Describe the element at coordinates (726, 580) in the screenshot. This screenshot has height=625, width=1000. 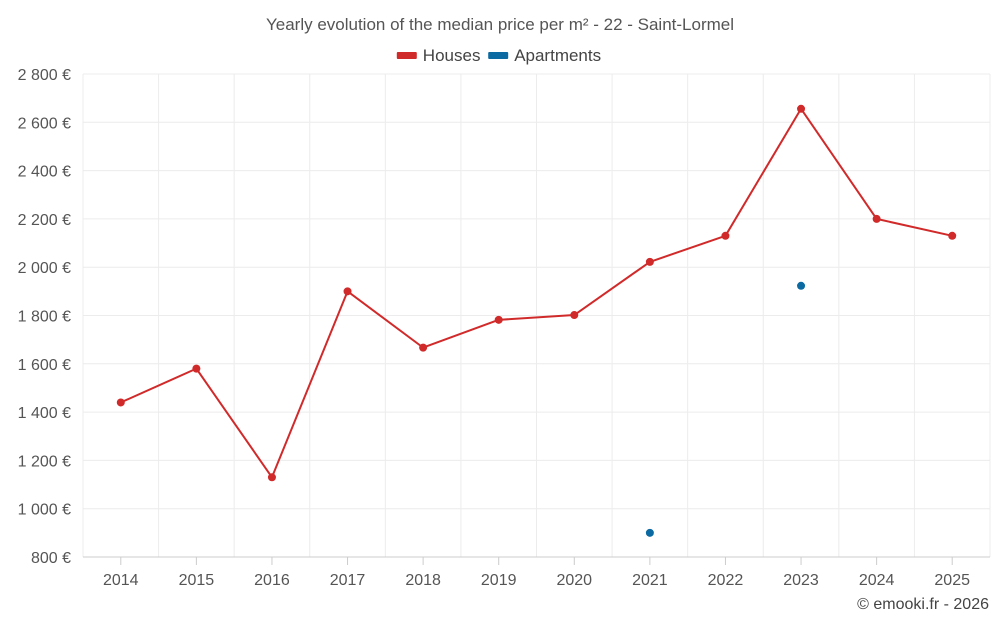
I see `x-tick-label: 2022` at that location.